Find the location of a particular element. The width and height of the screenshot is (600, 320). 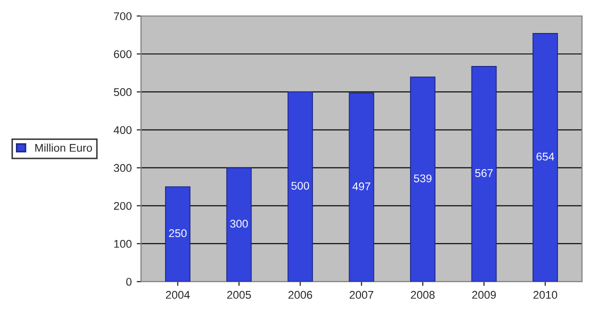

y-tick-label: 0 is located at coordinates (129, 282).